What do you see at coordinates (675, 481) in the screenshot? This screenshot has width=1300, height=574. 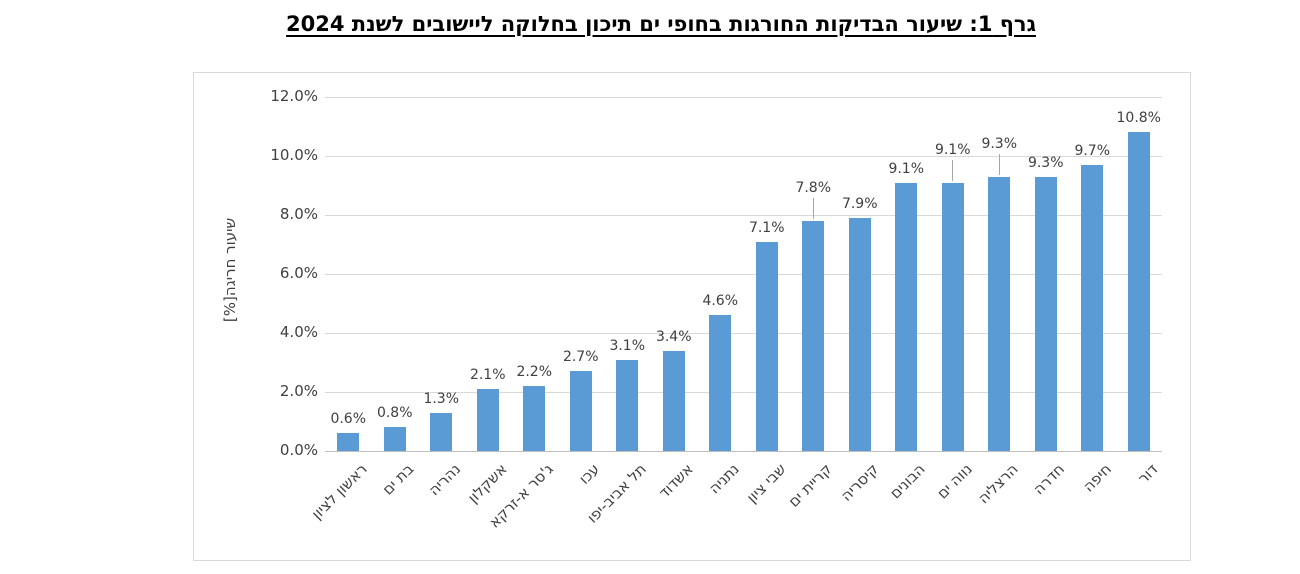 I see `category-label: אשדוד` at bounding box center [675, 481].